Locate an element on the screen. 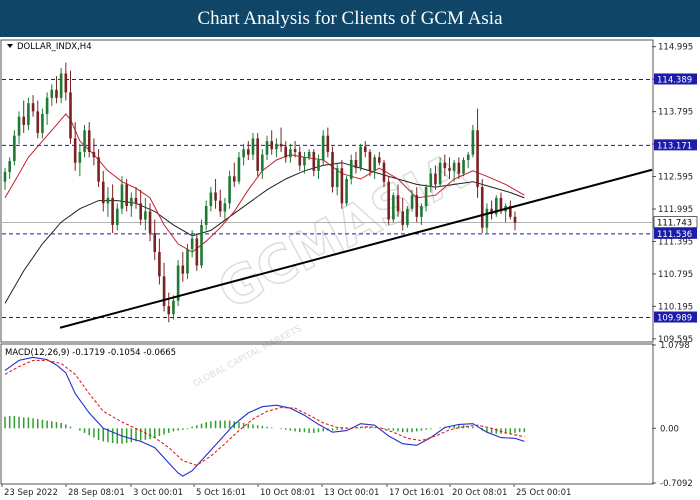  time-tick-label: 28 Sep 08:01 is located at coordinates (96, 493).